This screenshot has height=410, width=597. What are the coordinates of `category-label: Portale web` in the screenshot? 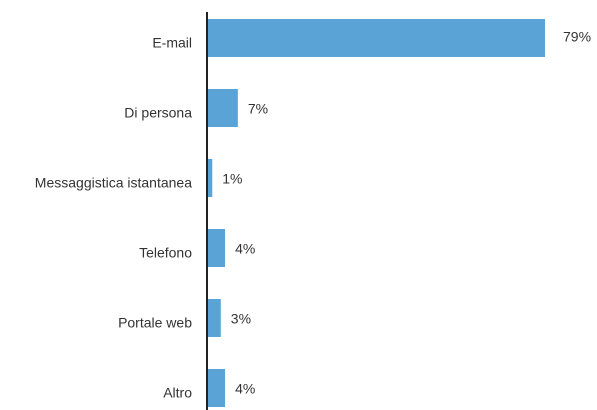 It's located at (155, 323).